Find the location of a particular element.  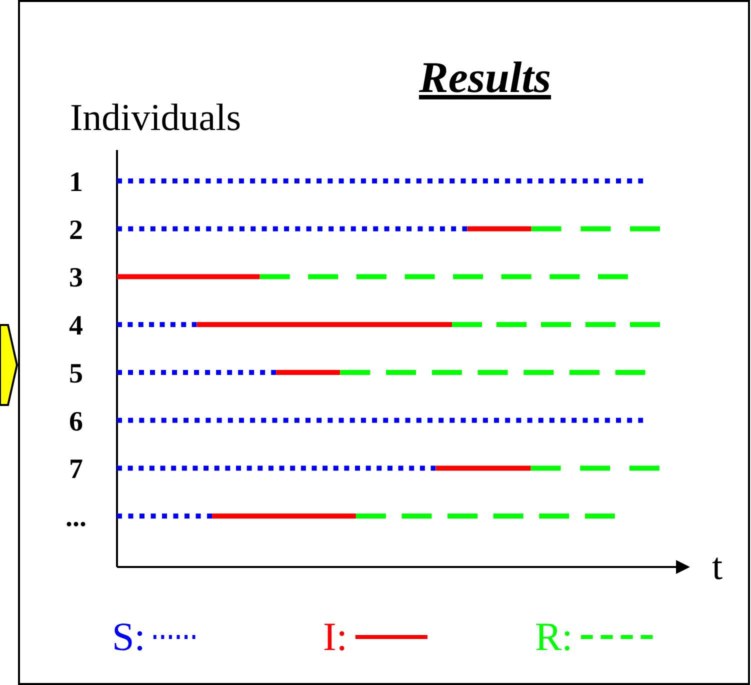

chart-title: Results is located at coordinates (485, 77).